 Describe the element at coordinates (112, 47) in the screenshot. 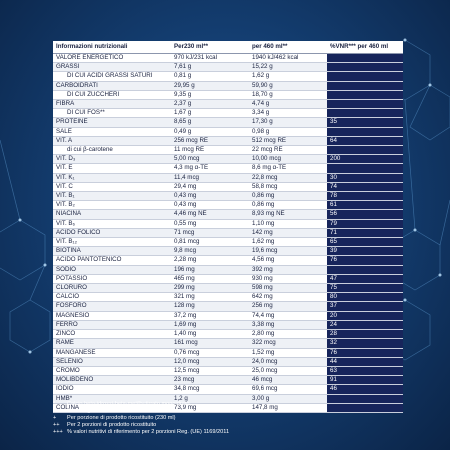

I see `header-nutrient: Informazioni nutrizionali` at that location.